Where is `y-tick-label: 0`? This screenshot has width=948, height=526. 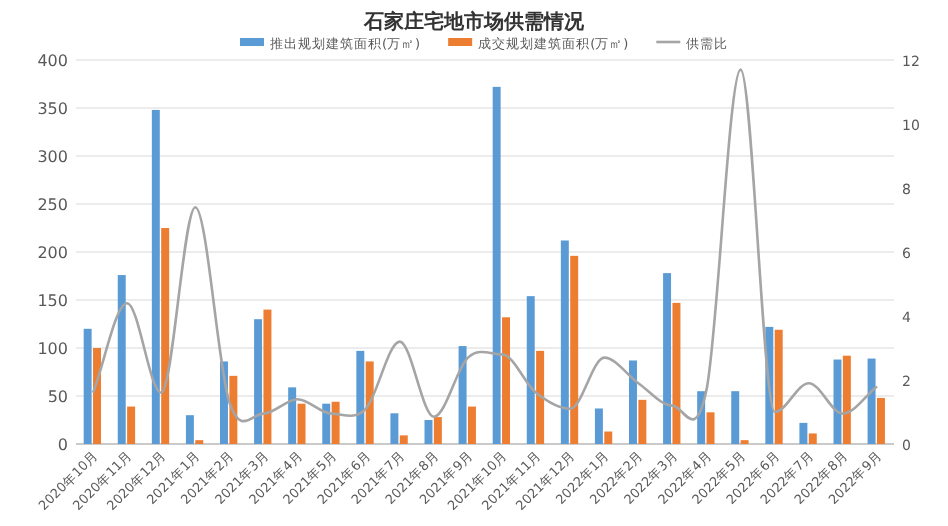 y-tick-label: 0 is located at coordinates (62, 445).